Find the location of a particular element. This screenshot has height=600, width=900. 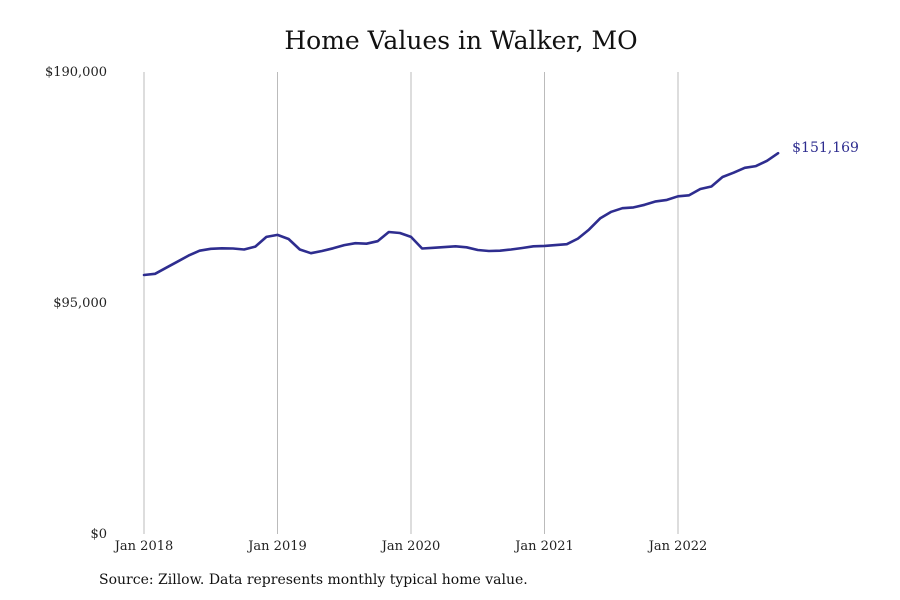

y-tick-label: $190,000 is located at coordinates (76, 72).